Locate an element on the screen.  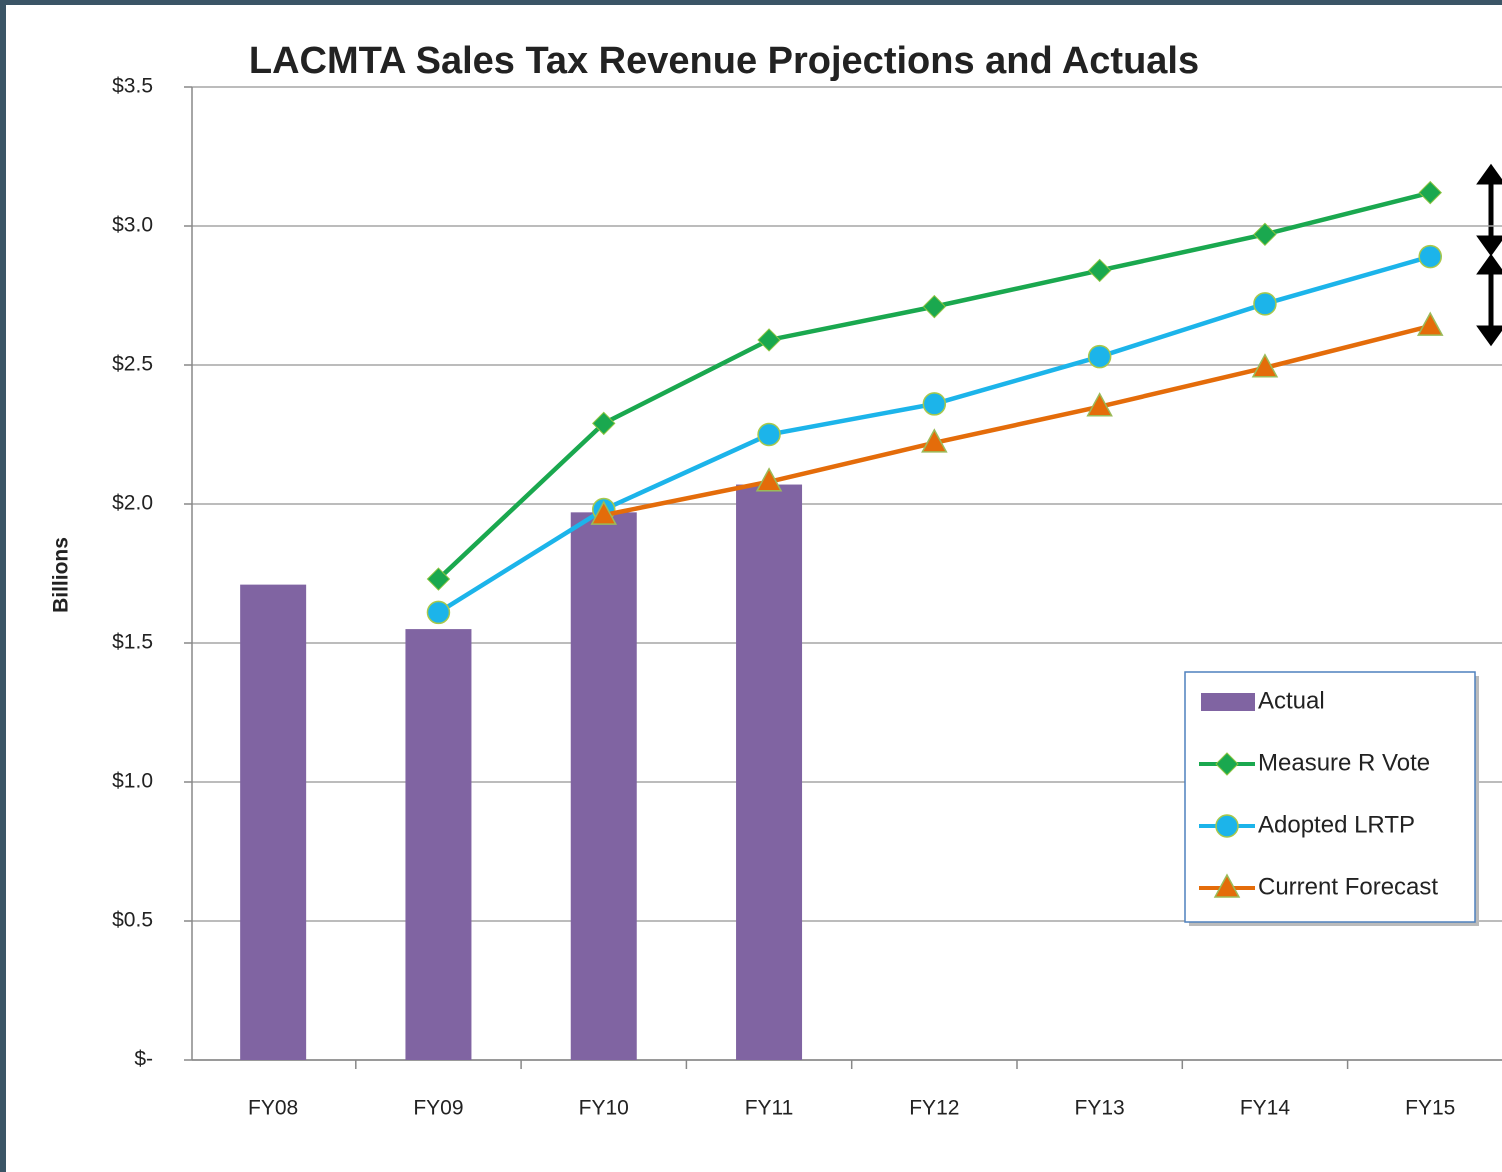
y-tick-label: $1.0 is located at coordinates (132, 781).